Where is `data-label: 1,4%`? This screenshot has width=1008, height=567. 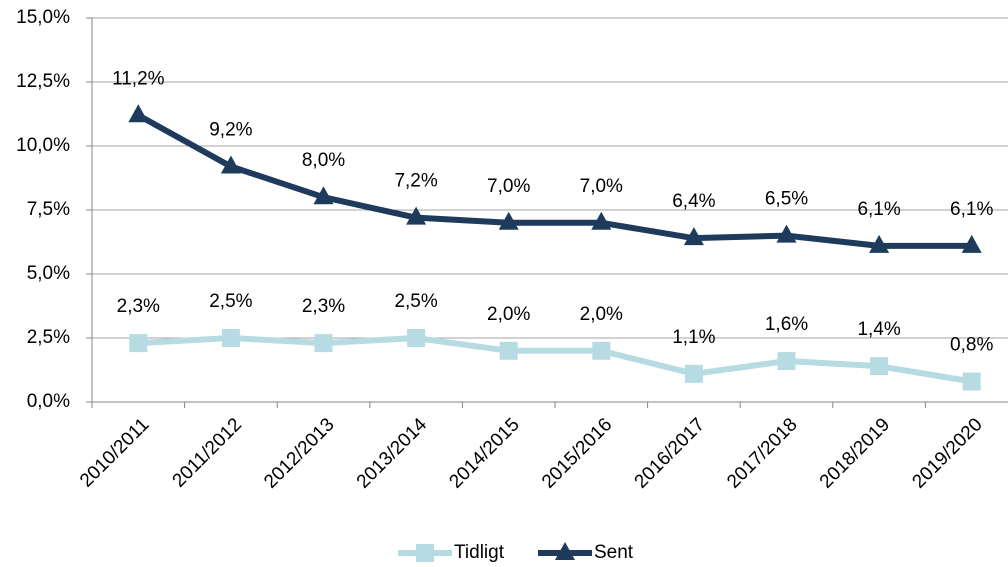 data-label: 1,4% is located at coordinates (878, 329).